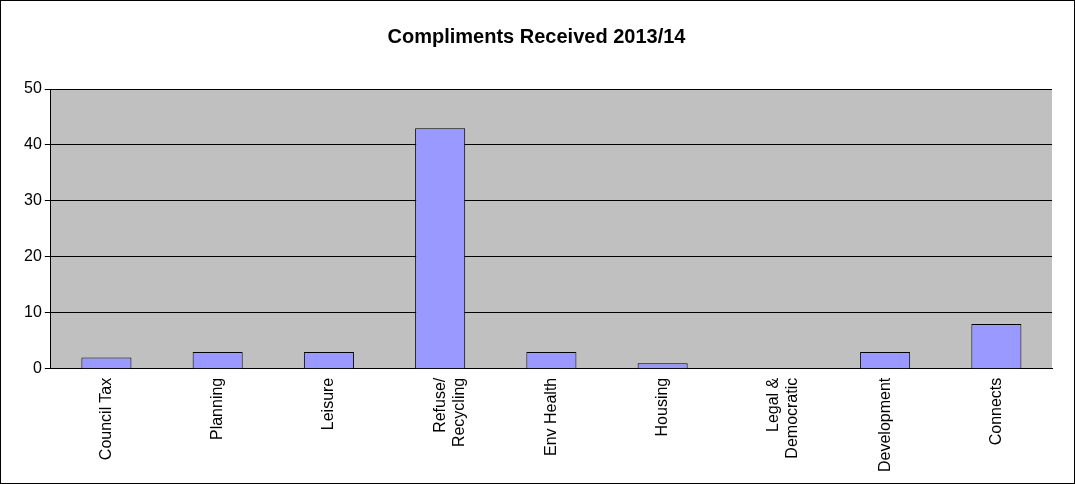 The height and width of the screenshot is (484, 1075). Describe the element at coordinates (217, 409) in the screenshot. I see `x-tick-label: Planning` at that location.